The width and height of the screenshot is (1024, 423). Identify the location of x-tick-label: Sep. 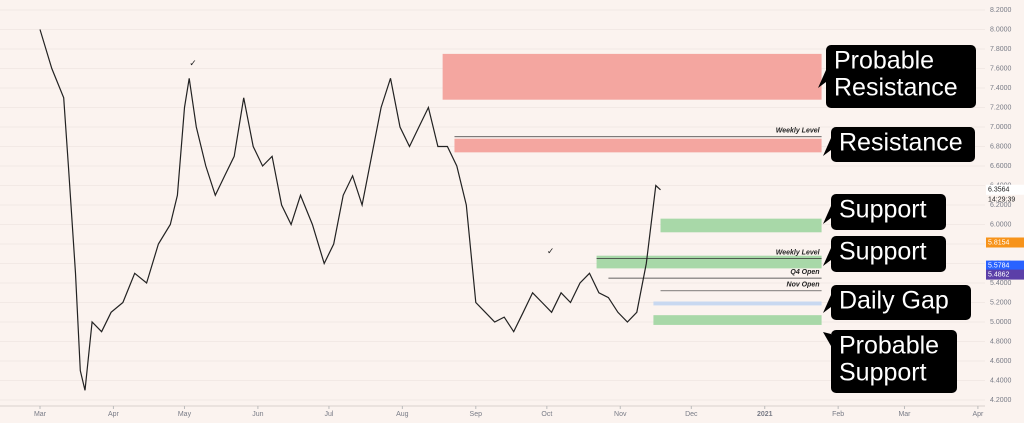
(476, 414).